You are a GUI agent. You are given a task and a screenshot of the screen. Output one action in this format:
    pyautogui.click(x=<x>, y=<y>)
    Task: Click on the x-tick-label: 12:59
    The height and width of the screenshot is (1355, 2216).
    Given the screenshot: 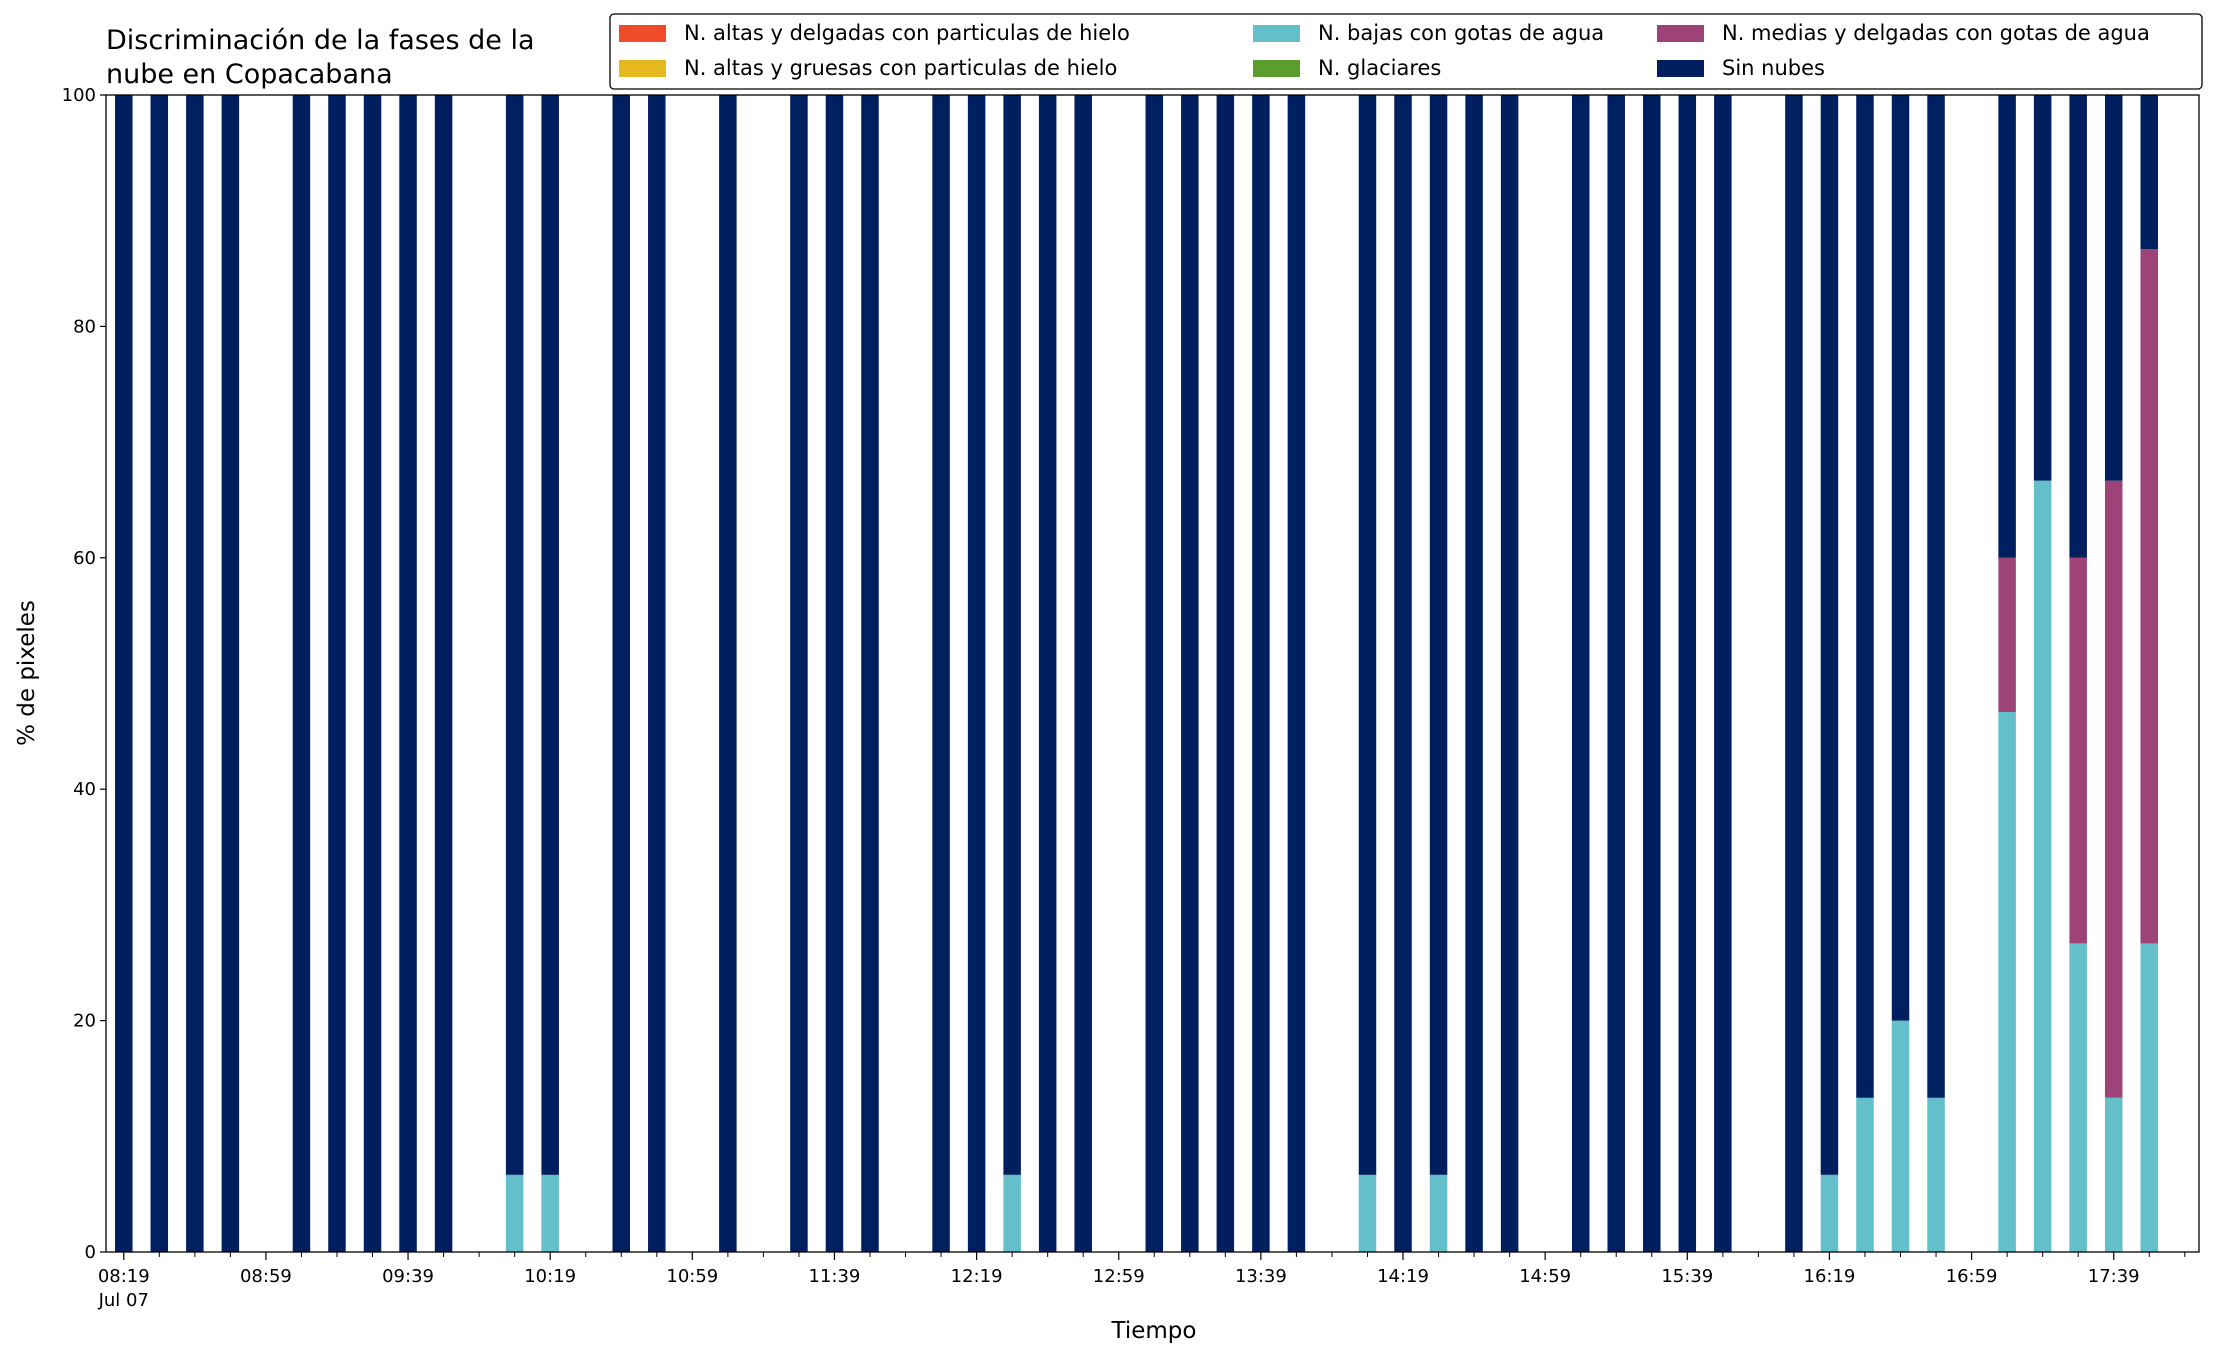 What is the action you would take?
    pyautogui.click(x=1119, y=1276)
    